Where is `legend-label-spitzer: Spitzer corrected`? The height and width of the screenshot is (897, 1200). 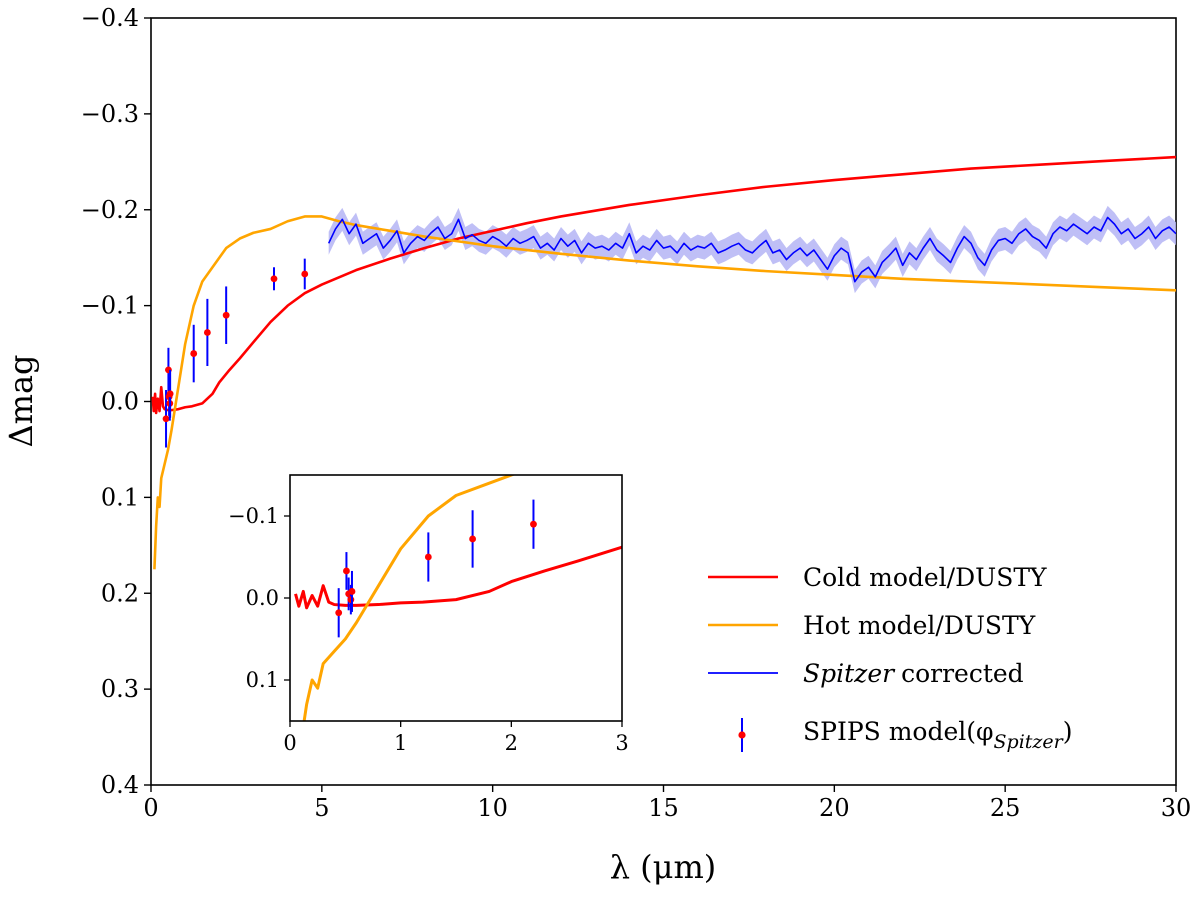
legend-label-spitzer: Spitzer corrected is located at coordinates (913, 673).